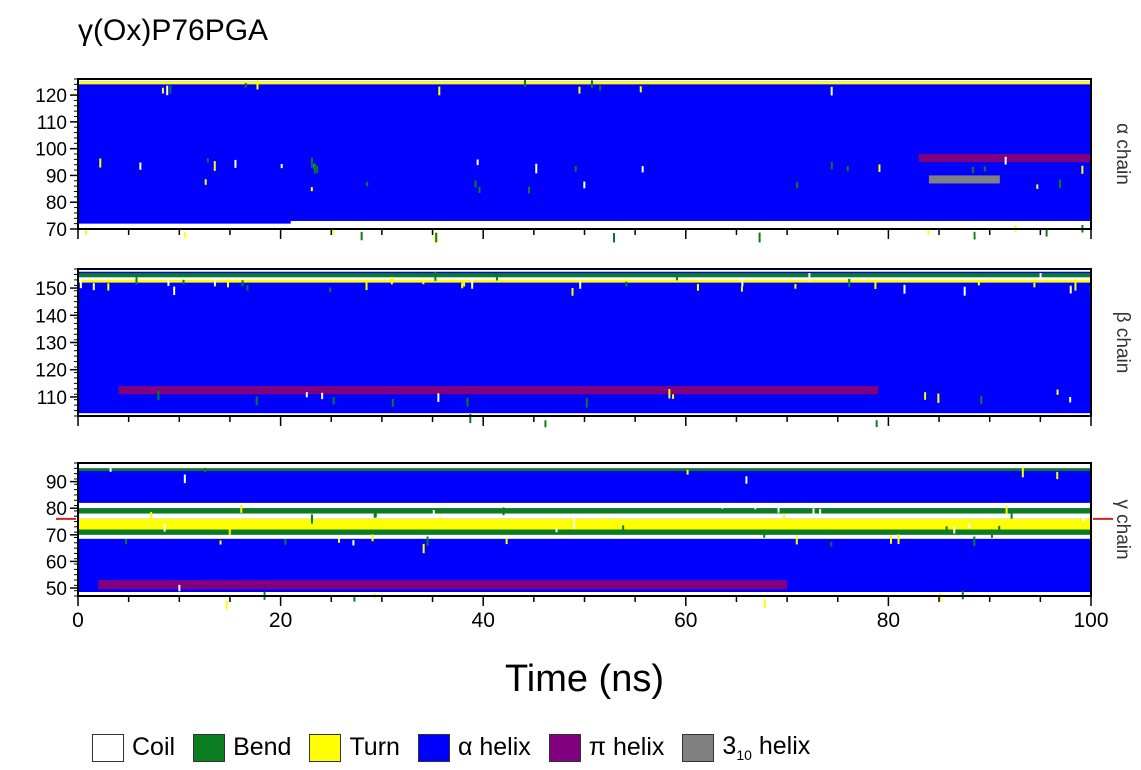  Describe the element at coordinates (262, 747) in the screenshot. I see `legend-label-bend: Bend` at that location.